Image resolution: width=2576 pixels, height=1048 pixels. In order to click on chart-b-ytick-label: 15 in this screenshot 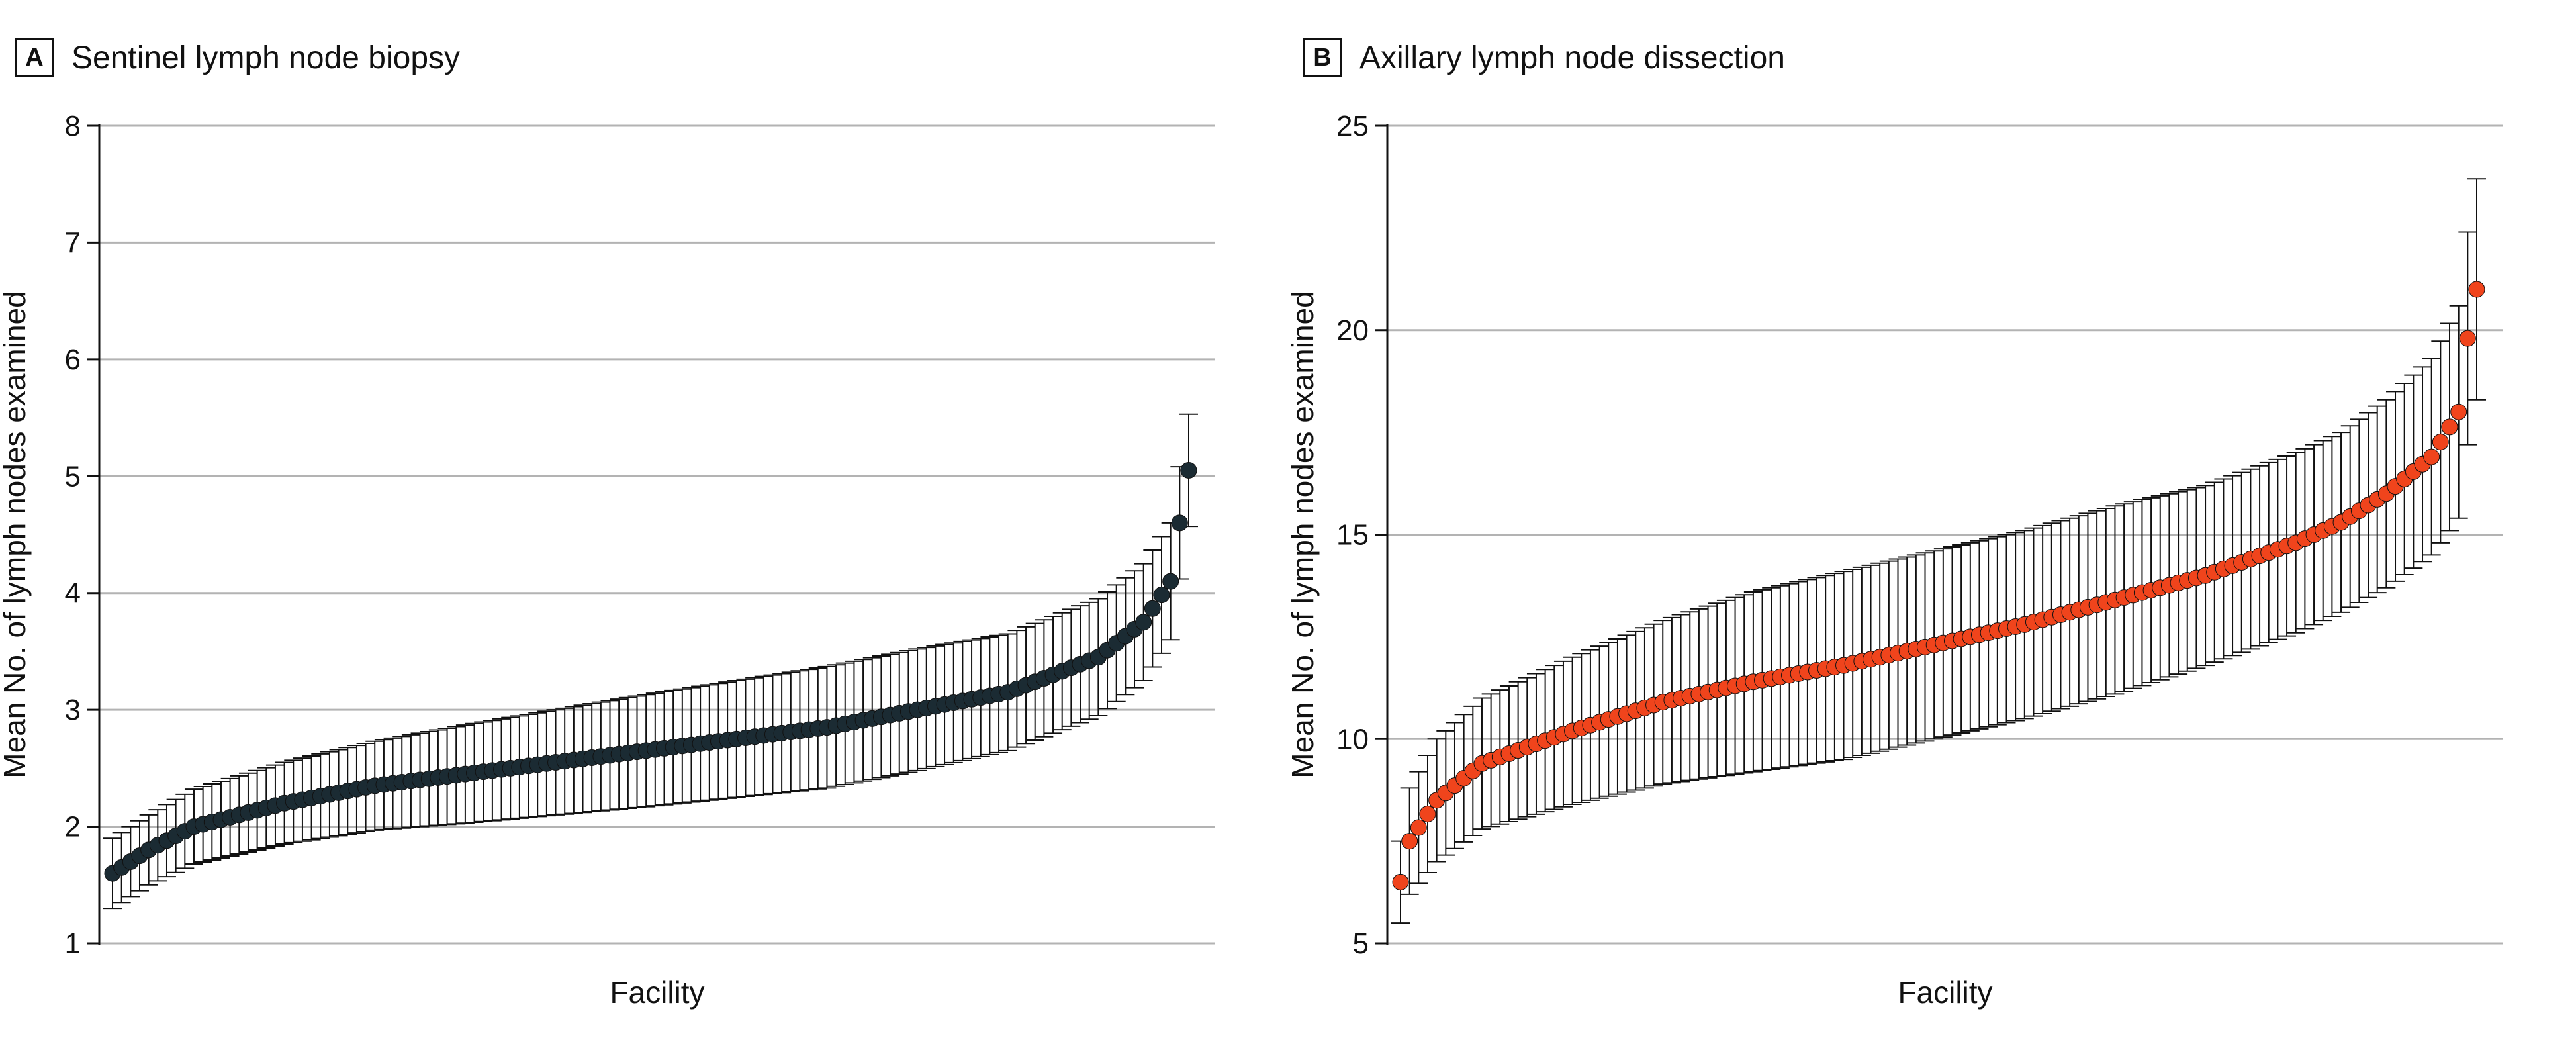, I will do `click(1352, 535)`.